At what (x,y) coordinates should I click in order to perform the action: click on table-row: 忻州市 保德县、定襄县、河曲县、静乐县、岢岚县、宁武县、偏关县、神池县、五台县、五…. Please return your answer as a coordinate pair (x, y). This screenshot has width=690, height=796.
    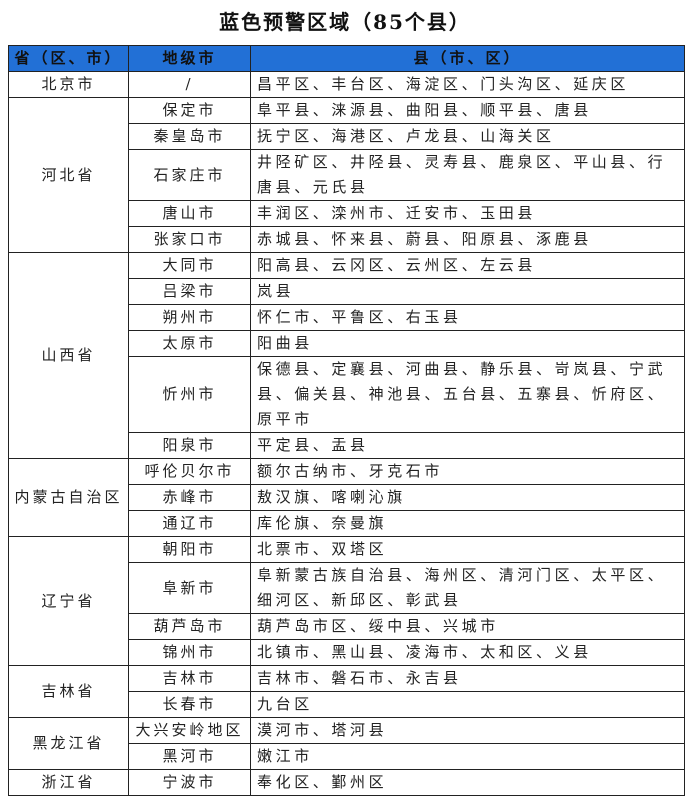
    Looking at the image, I should click on (347, 394).